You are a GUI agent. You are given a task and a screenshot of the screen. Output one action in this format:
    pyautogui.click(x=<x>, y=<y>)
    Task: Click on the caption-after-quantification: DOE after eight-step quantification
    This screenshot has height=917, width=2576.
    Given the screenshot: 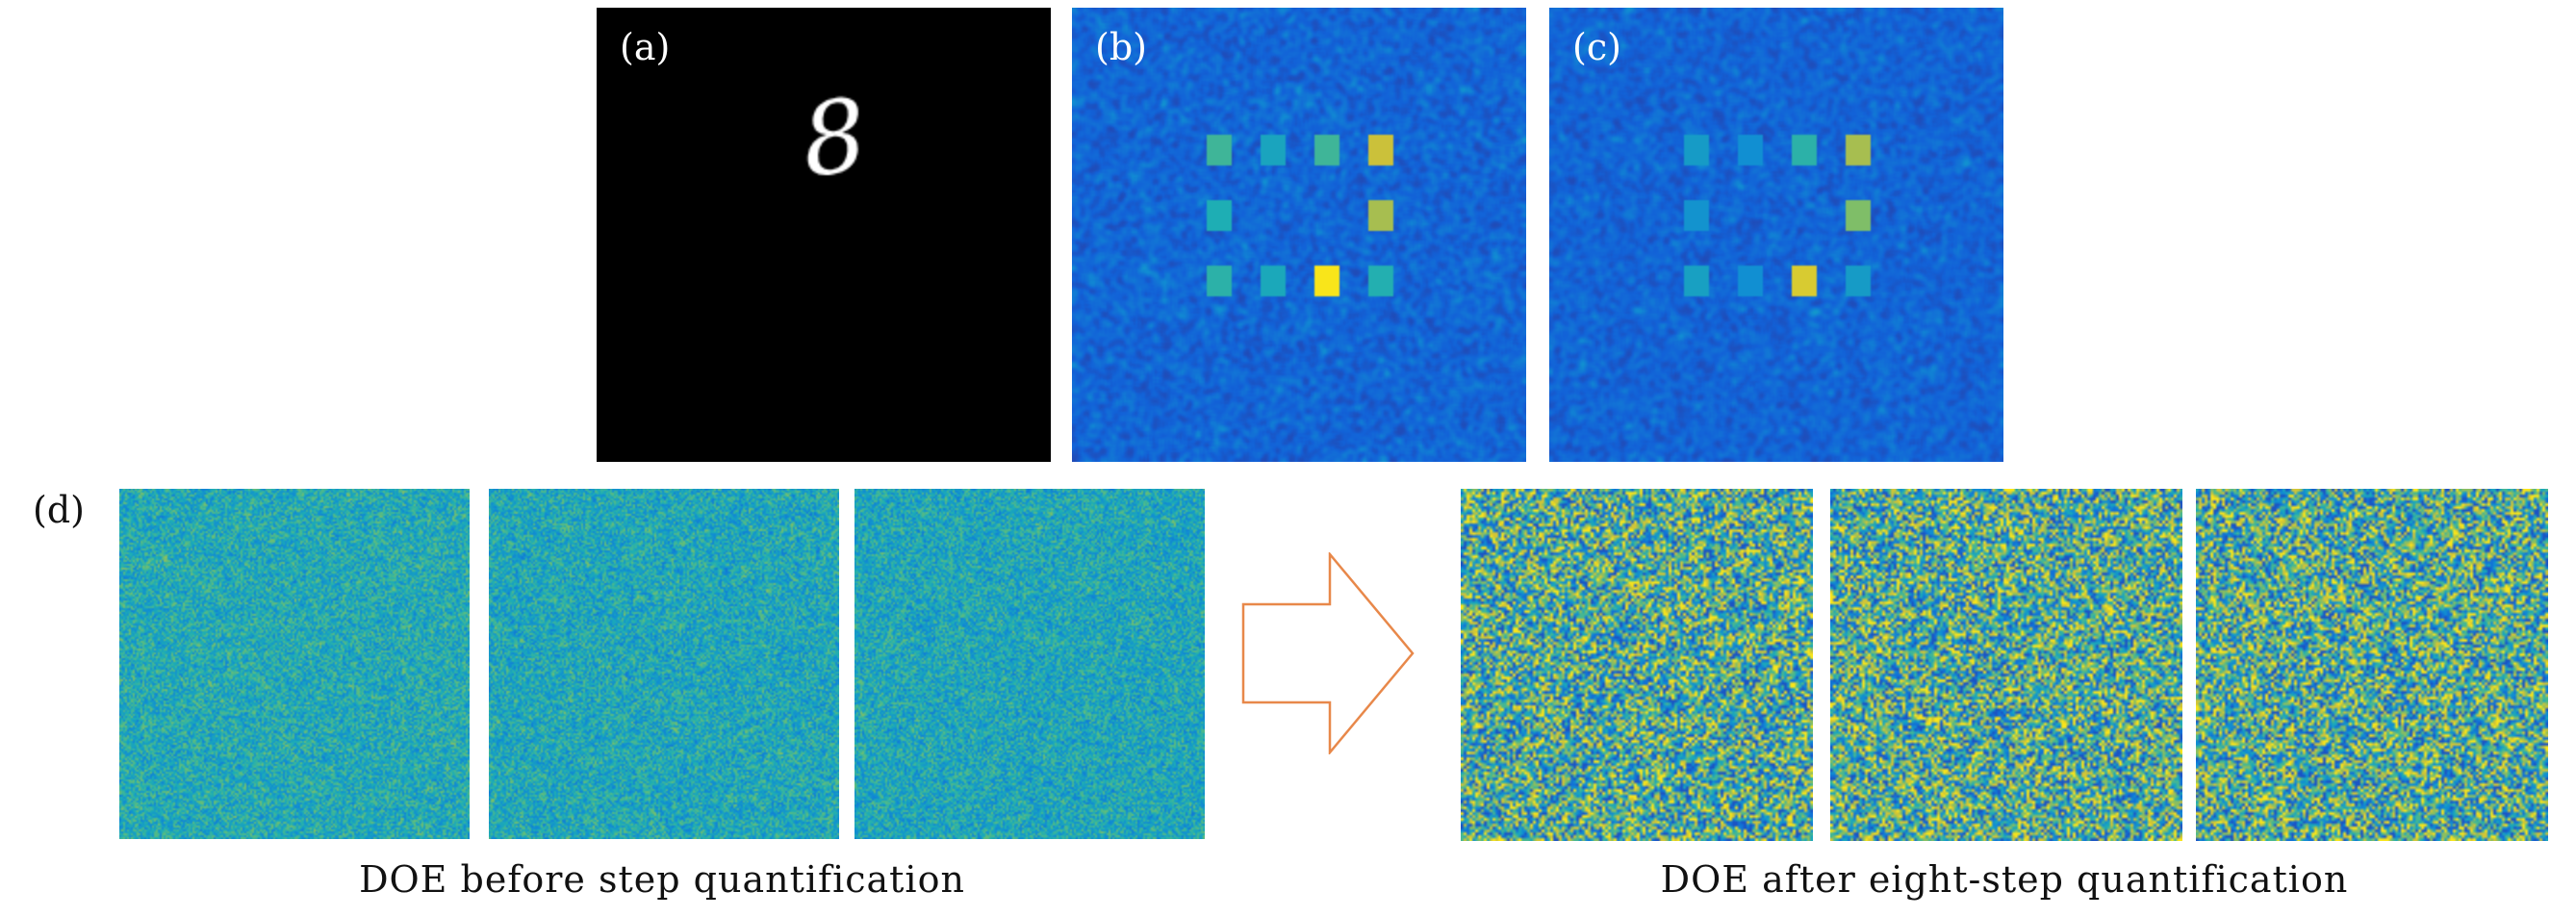 What is the action you would take?
    pyautogui.click(x=2004, y=879)
    